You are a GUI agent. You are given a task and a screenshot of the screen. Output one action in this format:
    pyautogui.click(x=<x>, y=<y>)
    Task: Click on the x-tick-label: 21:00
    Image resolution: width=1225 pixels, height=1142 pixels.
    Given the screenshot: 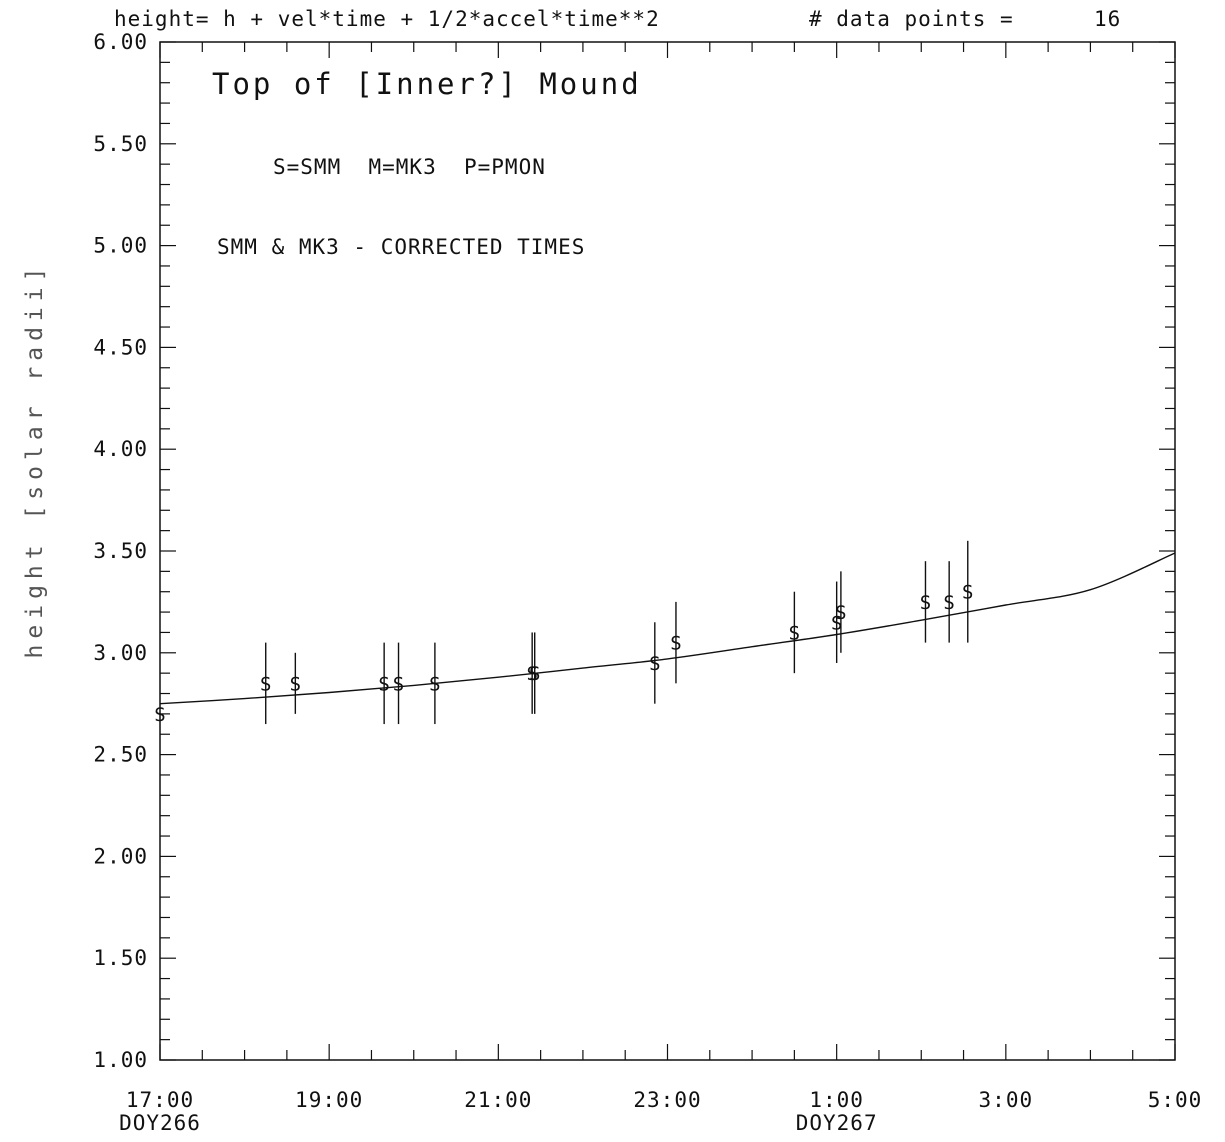 What is the action you would take?
    pyautogui.click(x=498, y=1100)
    